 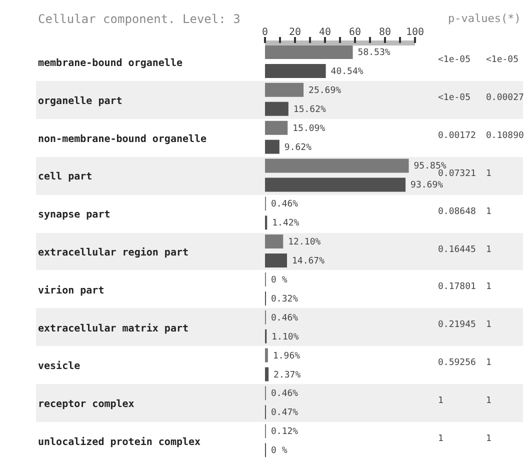 I want to click on y-tick-label: vesicle, so click(x=59, y=366).